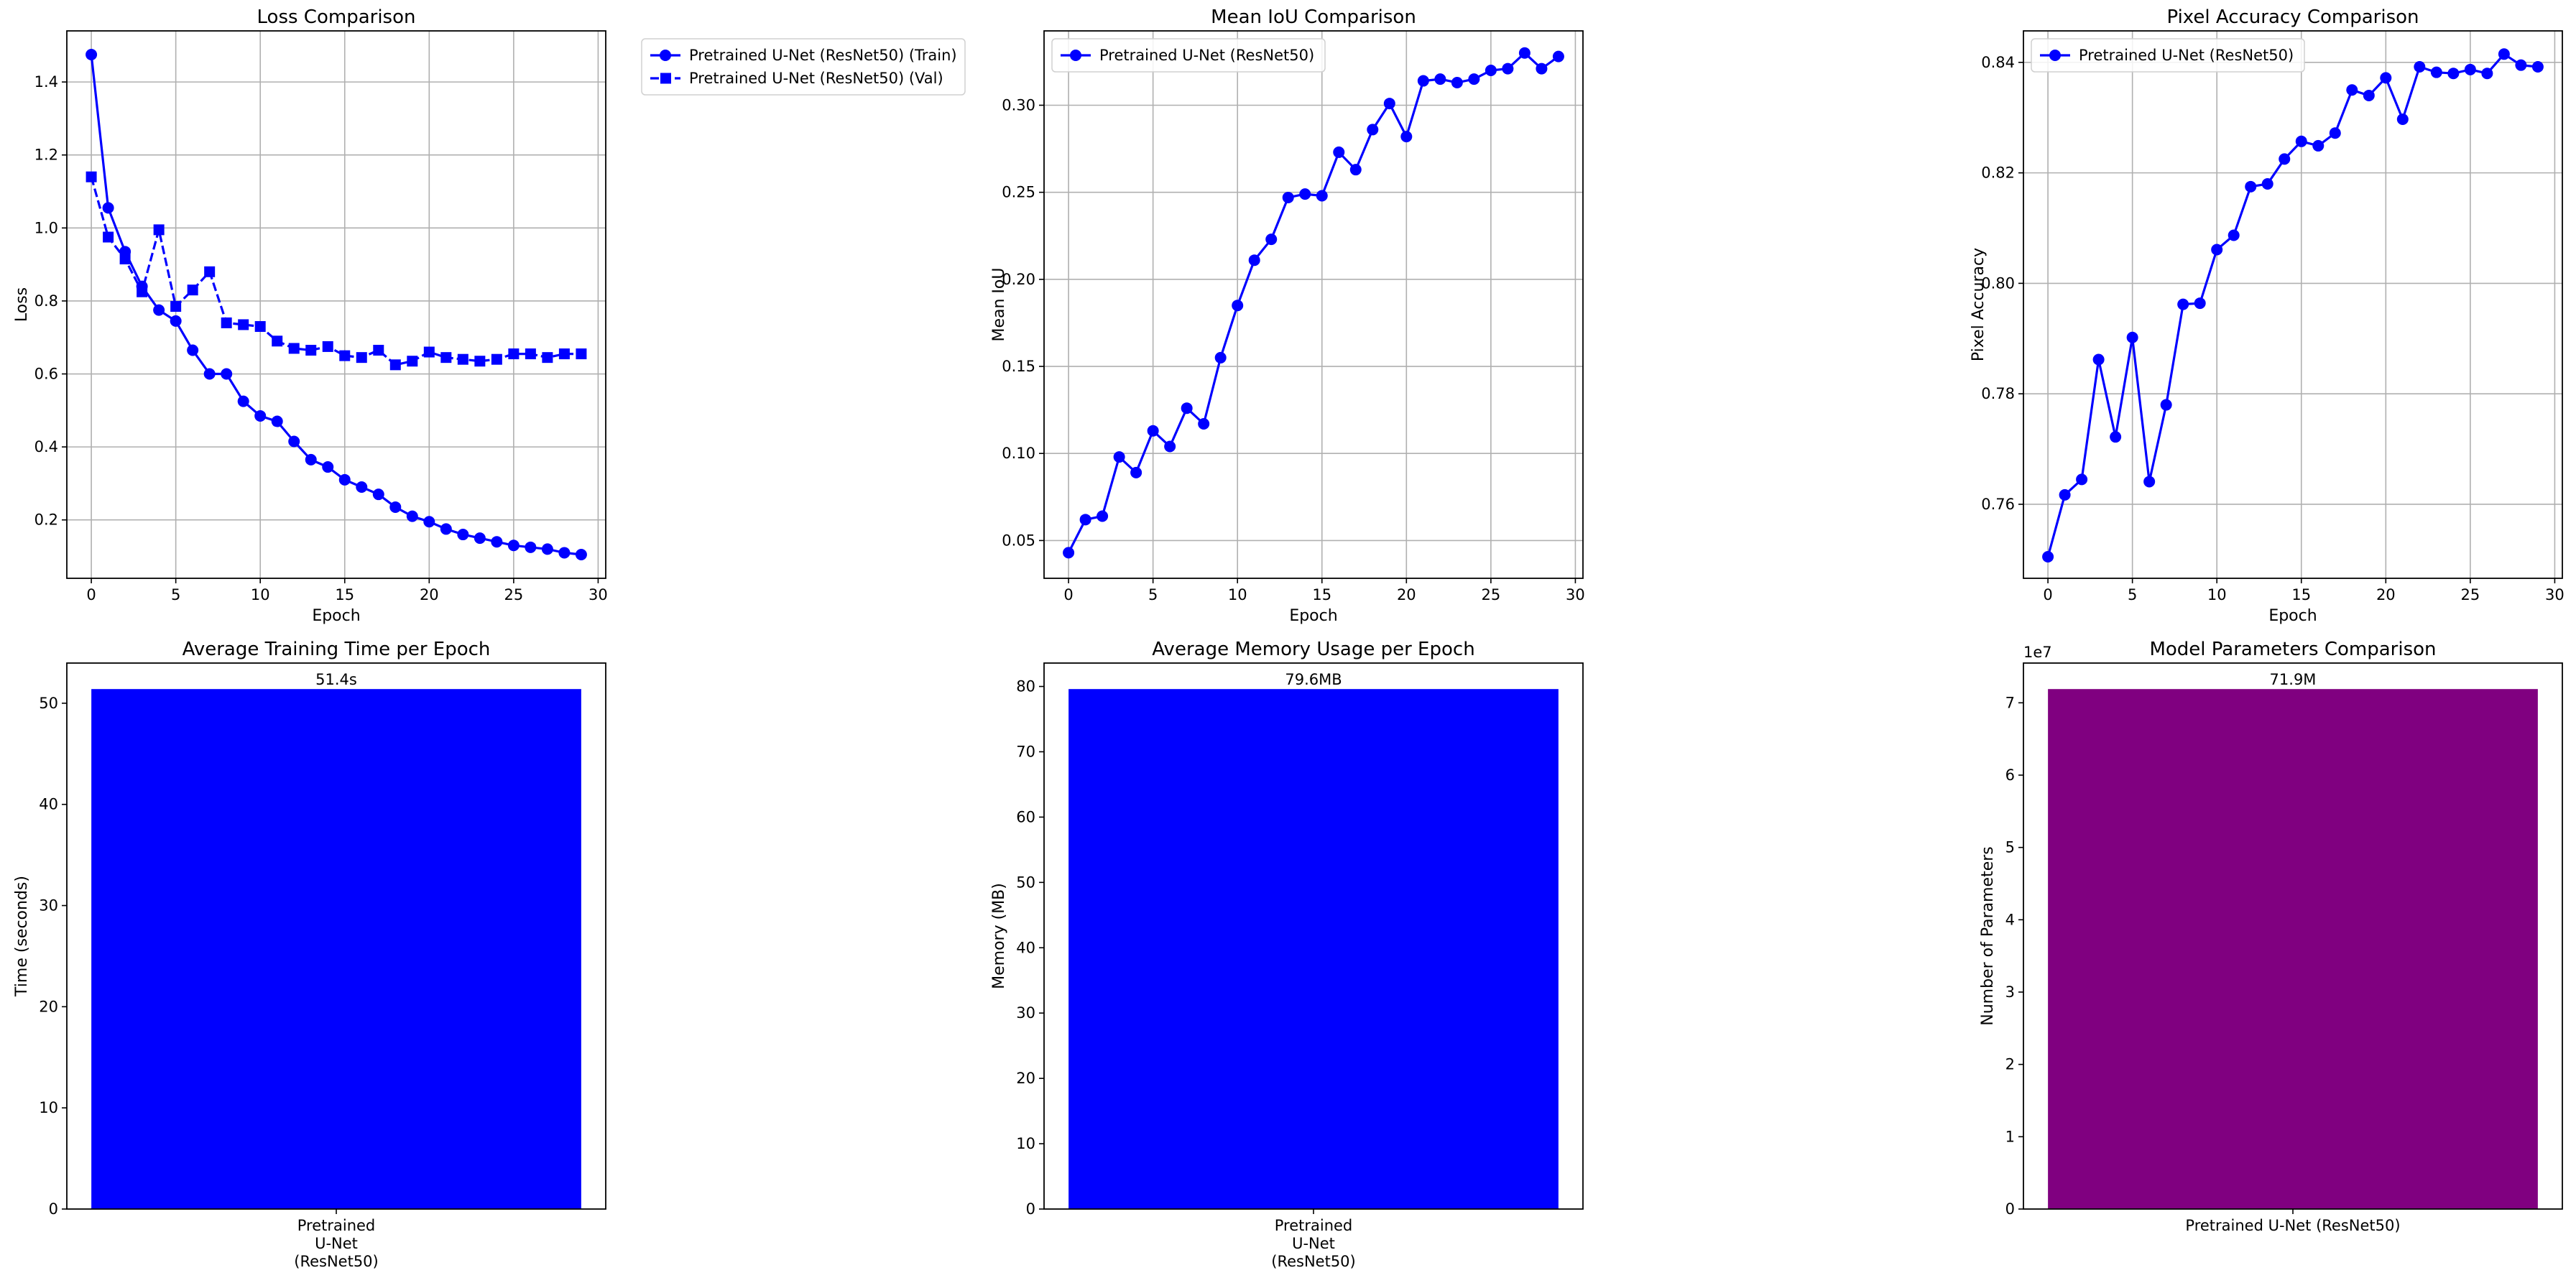 This screenshot has height=1278, width=2576. What do you see at coordinates (48, 1007) in the screenshot?
I see `y-tick-label: 20` at bounding box center [48, 1007].